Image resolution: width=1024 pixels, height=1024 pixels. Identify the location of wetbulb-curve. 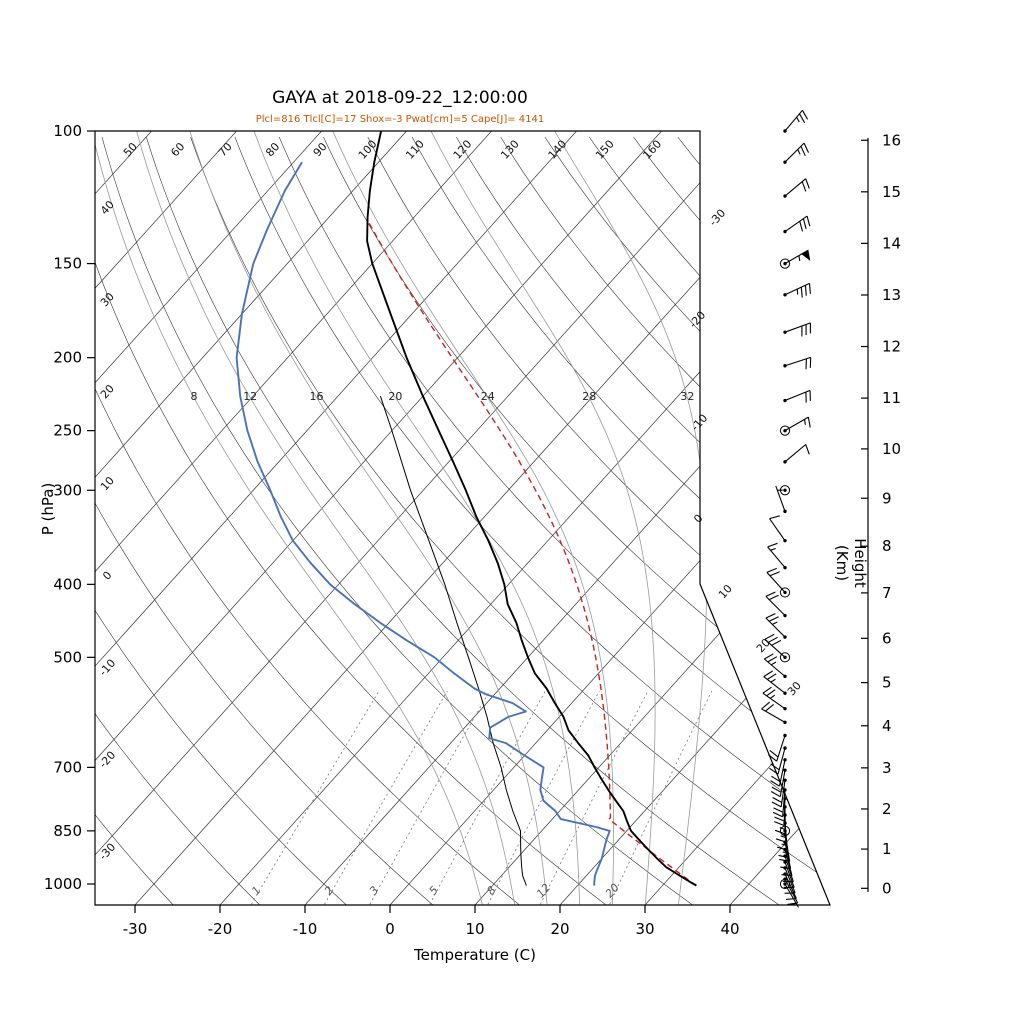
(453, 641).